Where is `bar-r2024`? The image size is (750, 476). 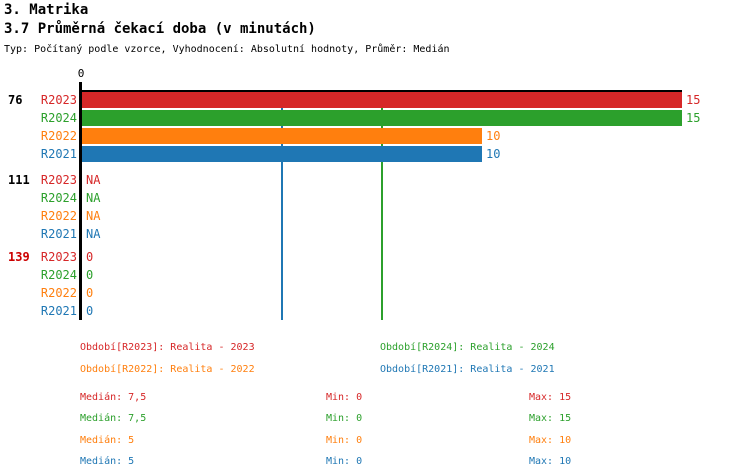
bar-r2024 is located at coordinates (382, 118).